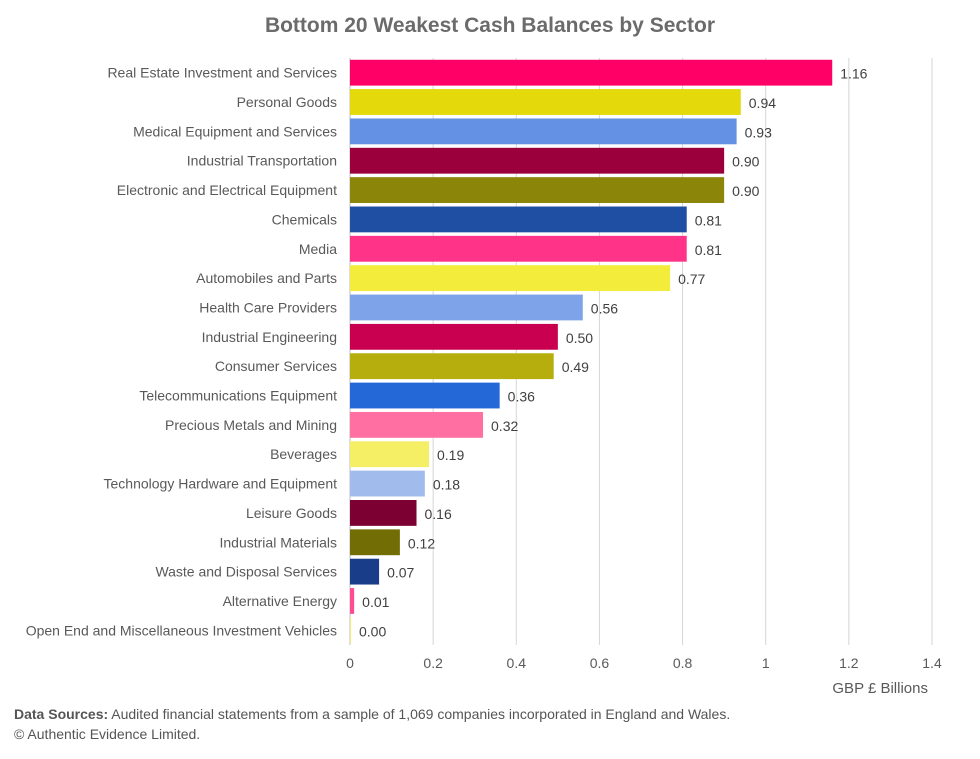  What do you see at coordinates (304, 219) in the screenshot?
I see `category-label: Chemicals` at bounding box center [304, 219].